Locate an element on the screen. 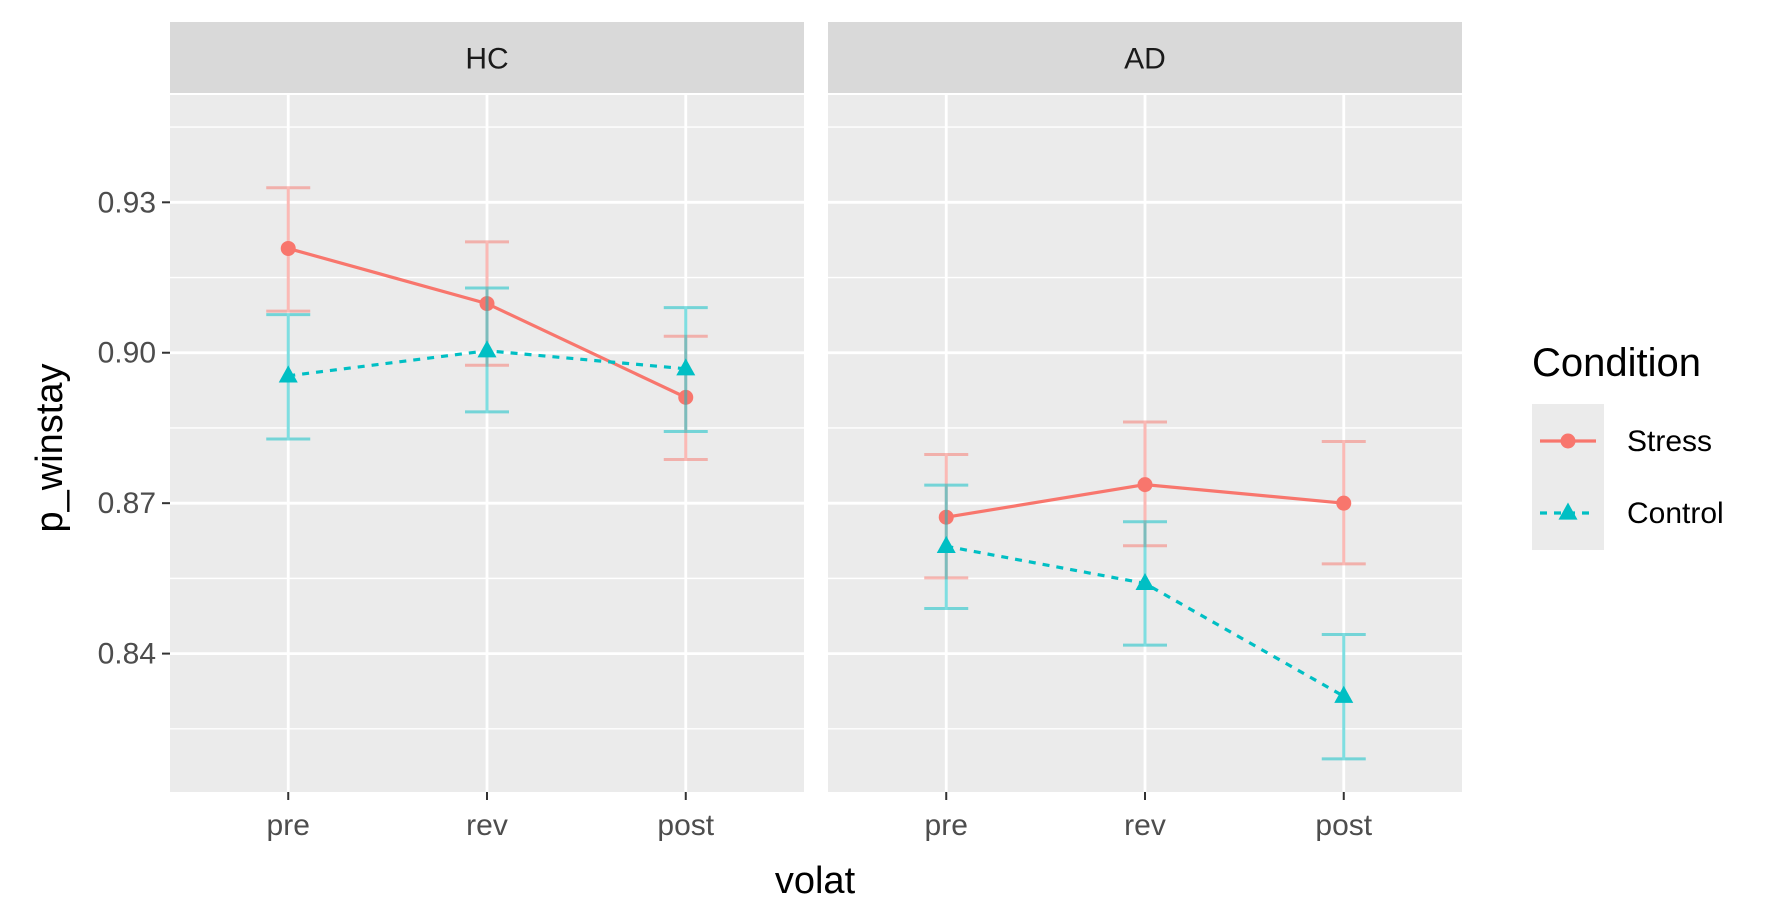 This screenshot has width=1784, height=924. y-tick-label: 0.93 is located at coordinates (127, 202).